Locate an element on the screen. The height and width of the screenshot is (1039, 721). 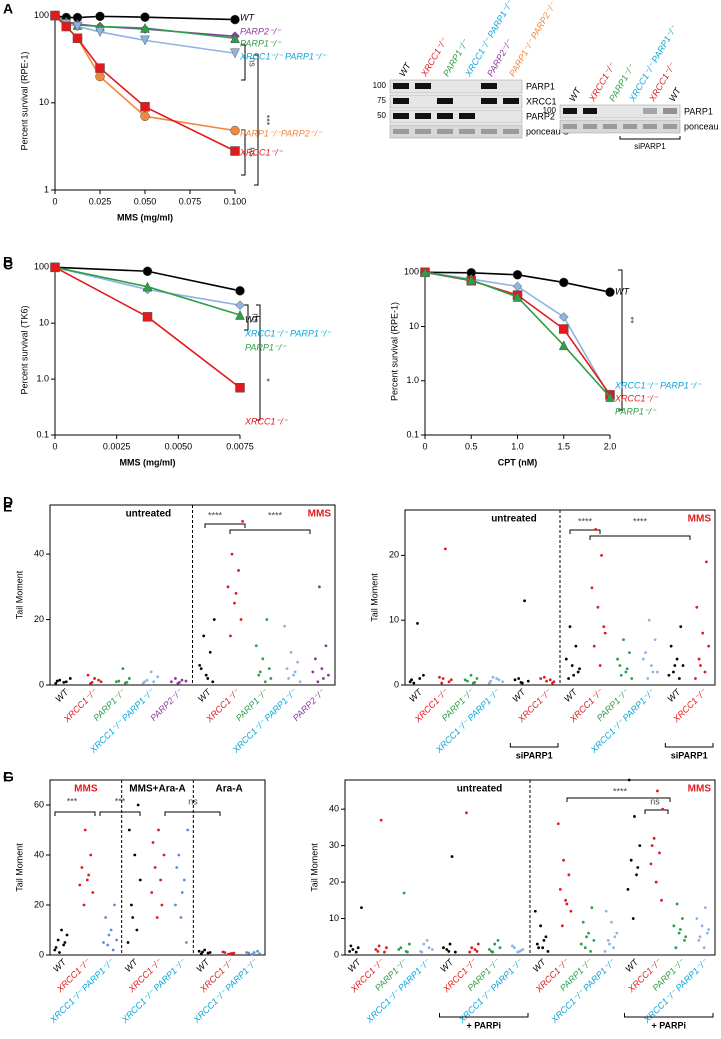
blot-strip is located at coordinates (620, 111).